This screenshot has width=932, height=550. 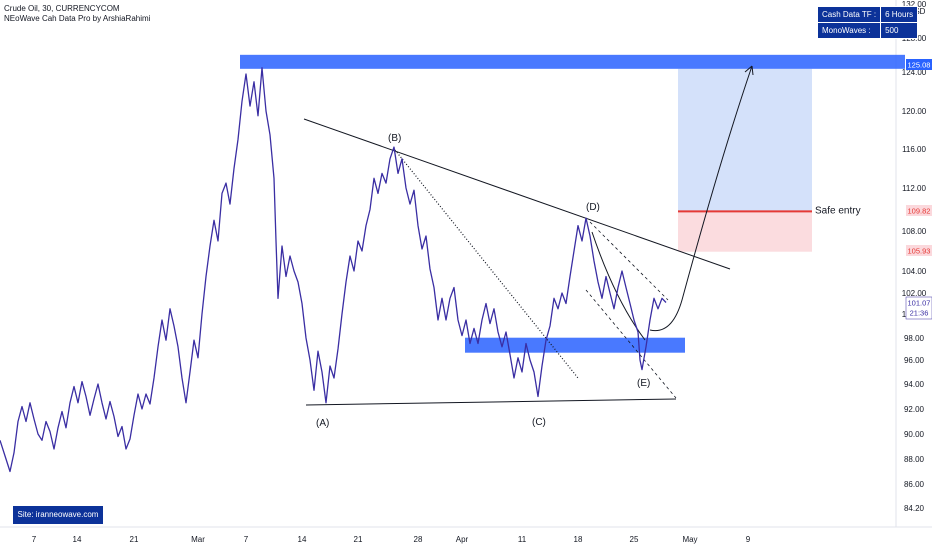 I want to click on price-tick-label: 94.00, so click(x=914, y=384).